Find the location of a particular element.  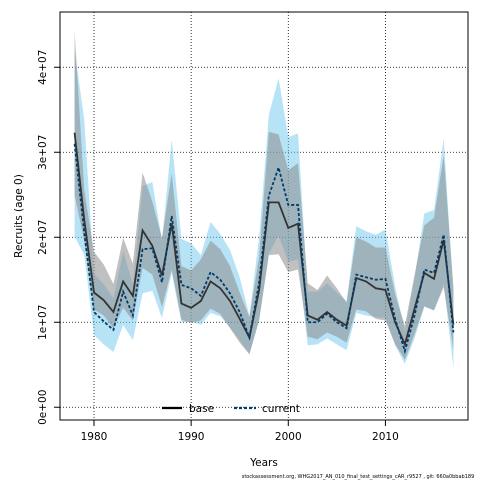

x-tick-label: 1990 is located at coordinates (191, 437).